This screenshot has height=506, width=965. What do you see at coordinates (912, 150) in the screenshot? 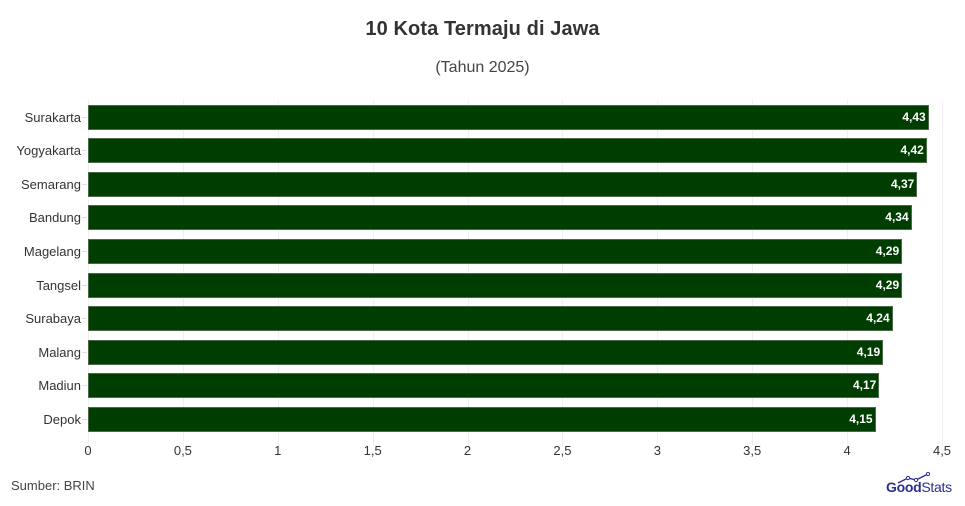
I see `bar-value-label: 4,42` at bounding box center [912, 150].